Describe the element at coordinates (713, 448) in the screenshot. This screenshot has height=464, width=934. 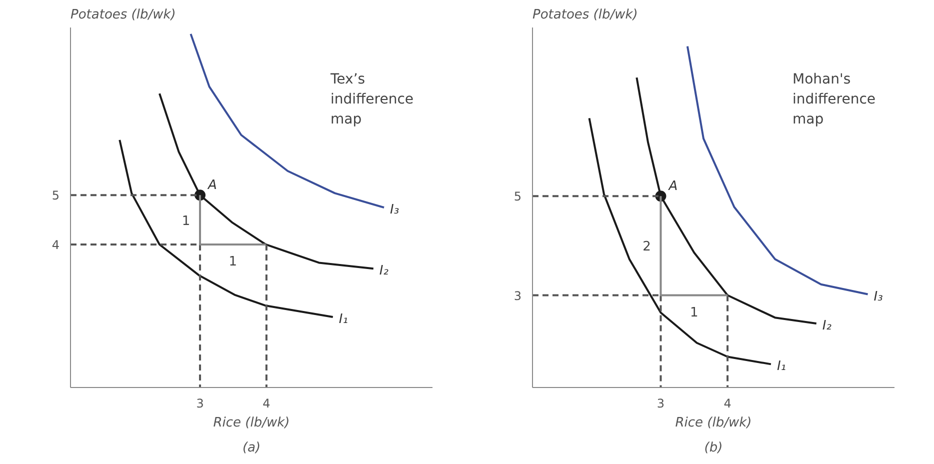
I see `text: (b)` at that location.